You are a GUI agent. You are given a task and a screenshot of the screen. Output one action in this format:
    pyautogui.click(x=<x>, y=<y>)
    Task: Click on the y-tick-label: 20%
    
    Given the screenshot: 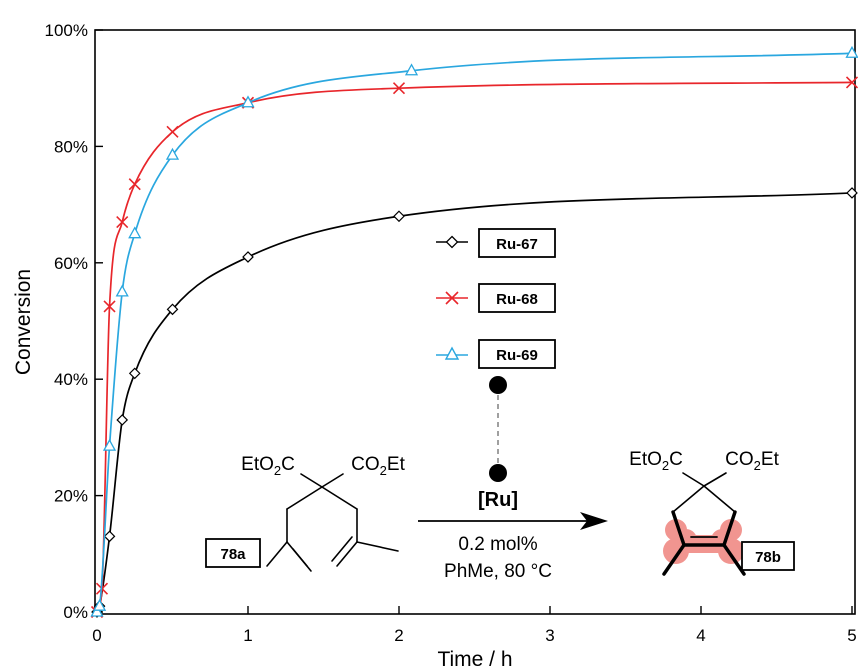 What is the action you would take?
    pyautogui.click(x=71, y=496)
    